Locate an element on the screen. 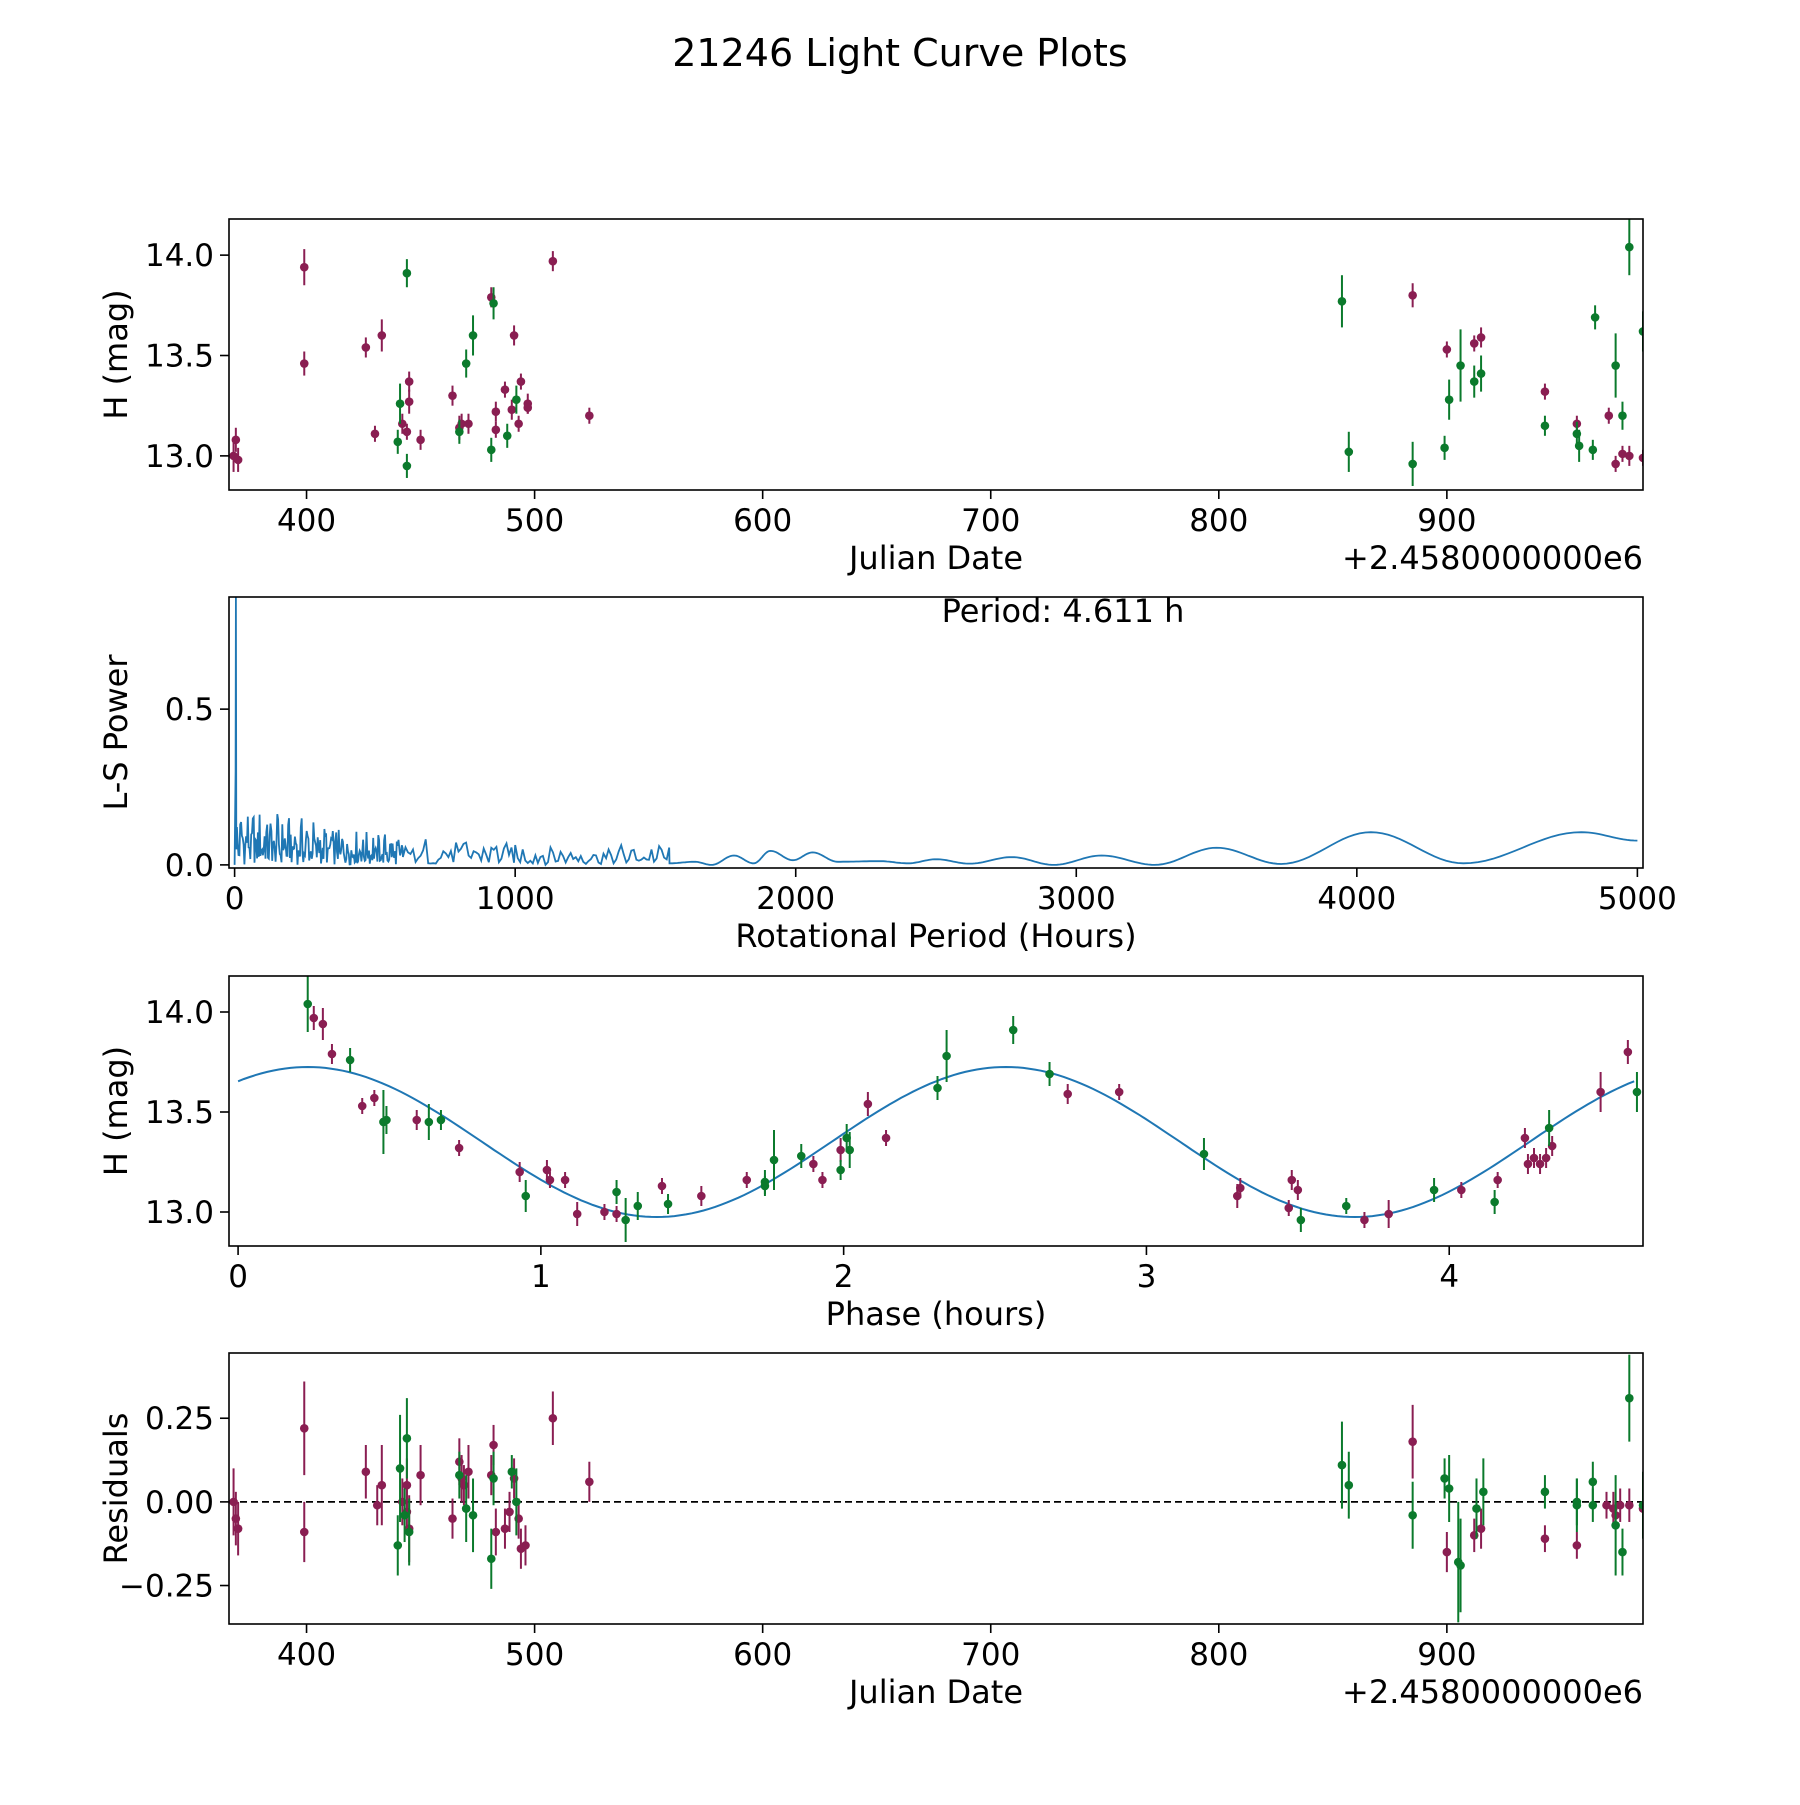  y-tick-label: 0.5 is located at coordinates (189, 710).